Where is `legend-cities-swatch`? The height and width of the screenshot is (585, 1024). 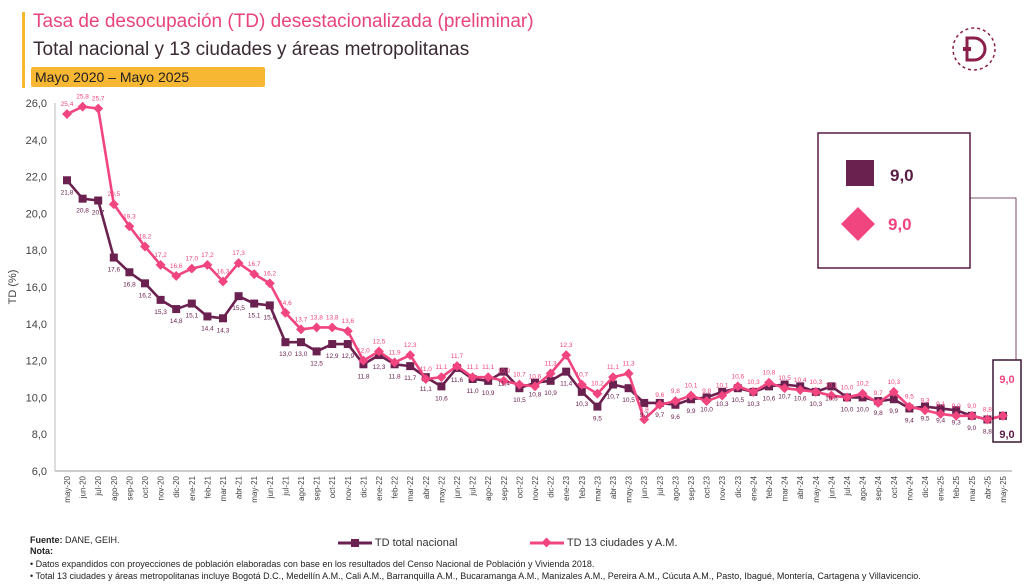 legend-cities-swatch is located at coordinates (547, 542).